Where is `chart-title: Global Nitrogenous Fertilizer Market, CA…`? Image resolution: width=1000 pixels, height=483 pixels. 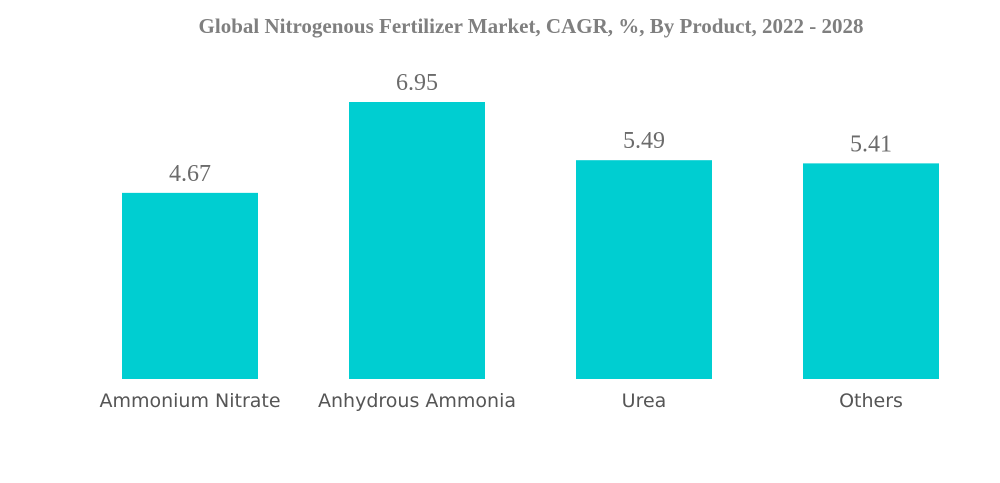
chart-title: Global Nitrogenous Fertilizer Market, CA… is located at coordinates (531, 26).